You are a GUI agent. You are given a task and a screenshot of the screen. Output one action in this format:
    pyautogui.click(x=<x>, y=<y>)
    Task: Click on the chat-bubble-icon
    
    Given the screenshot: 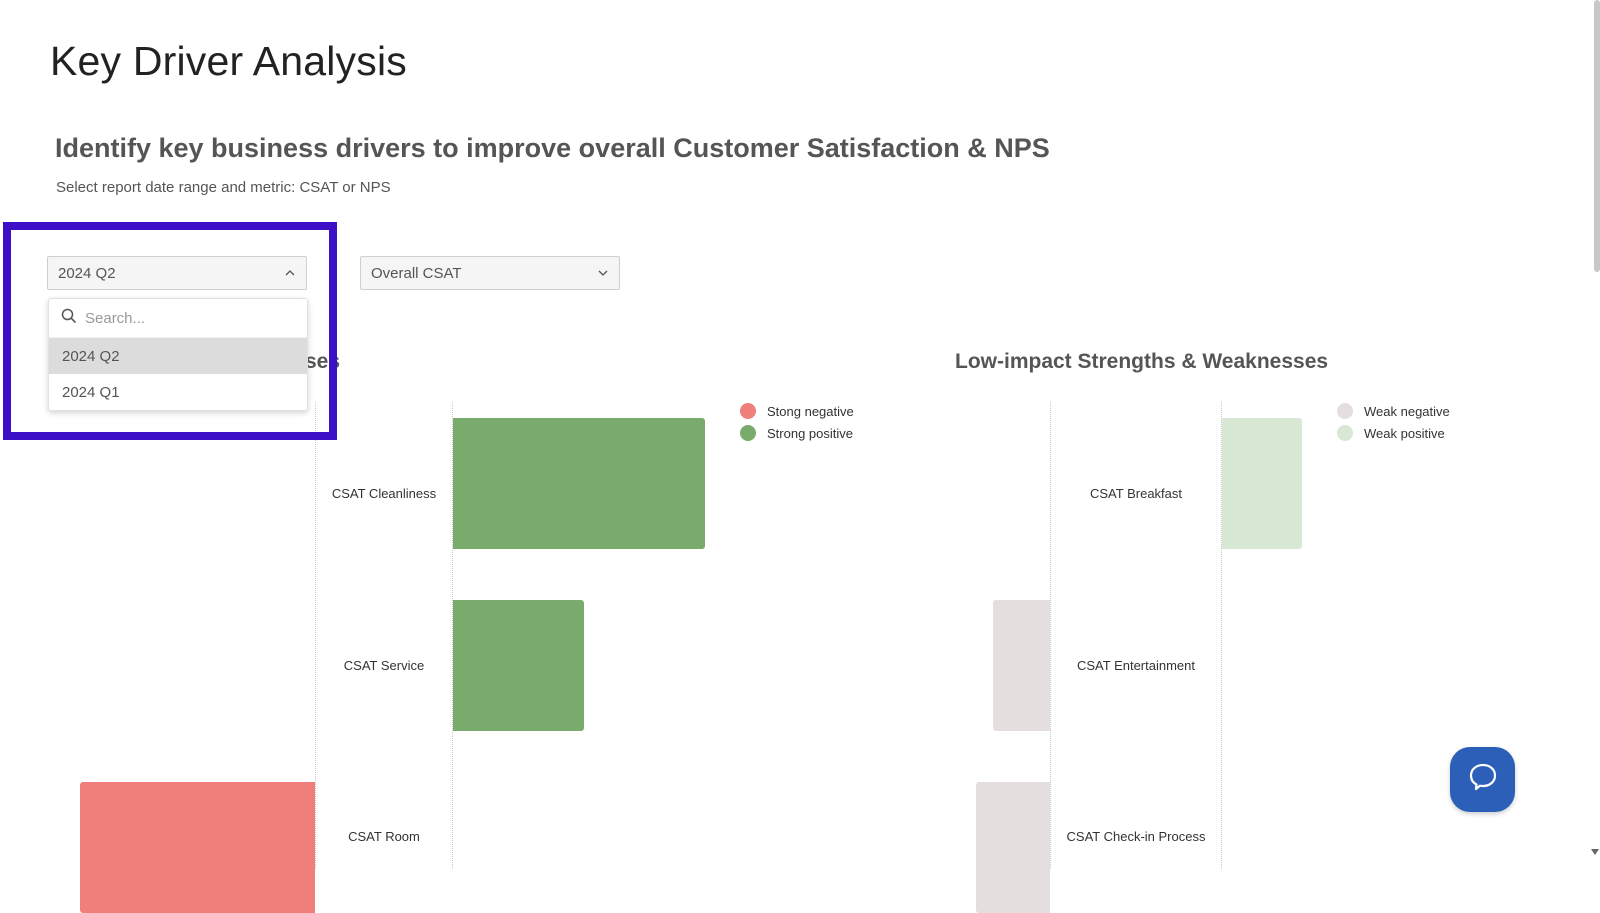 What is the action you would take?
    pyautogui.click(x=1483, y=779)
    